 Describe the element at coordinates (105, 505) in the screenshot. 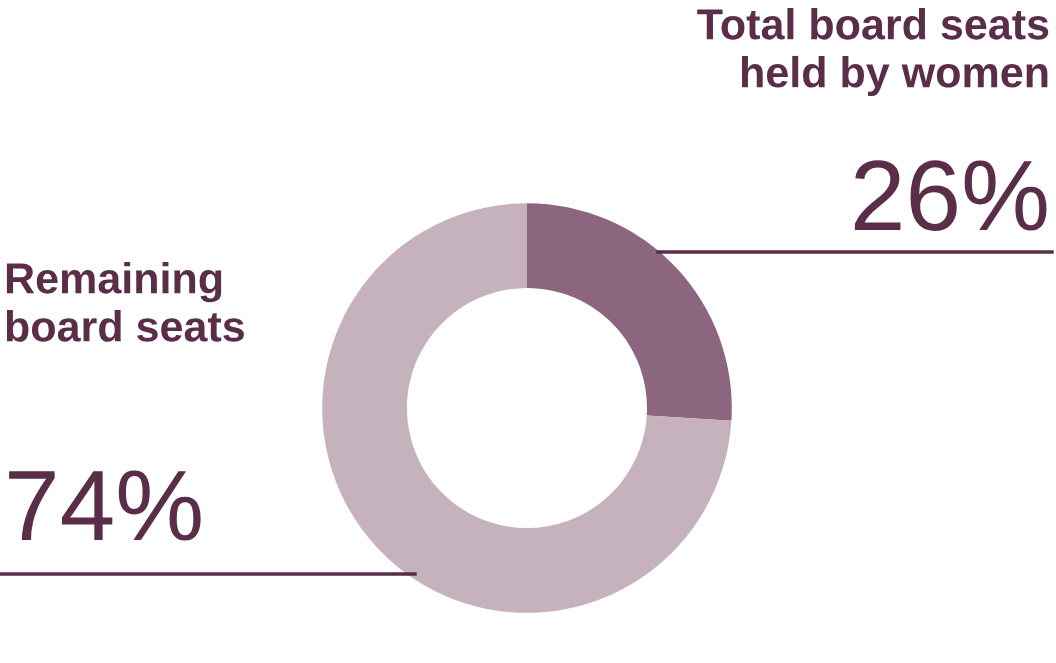

I see `data-label: 74%` at that location.